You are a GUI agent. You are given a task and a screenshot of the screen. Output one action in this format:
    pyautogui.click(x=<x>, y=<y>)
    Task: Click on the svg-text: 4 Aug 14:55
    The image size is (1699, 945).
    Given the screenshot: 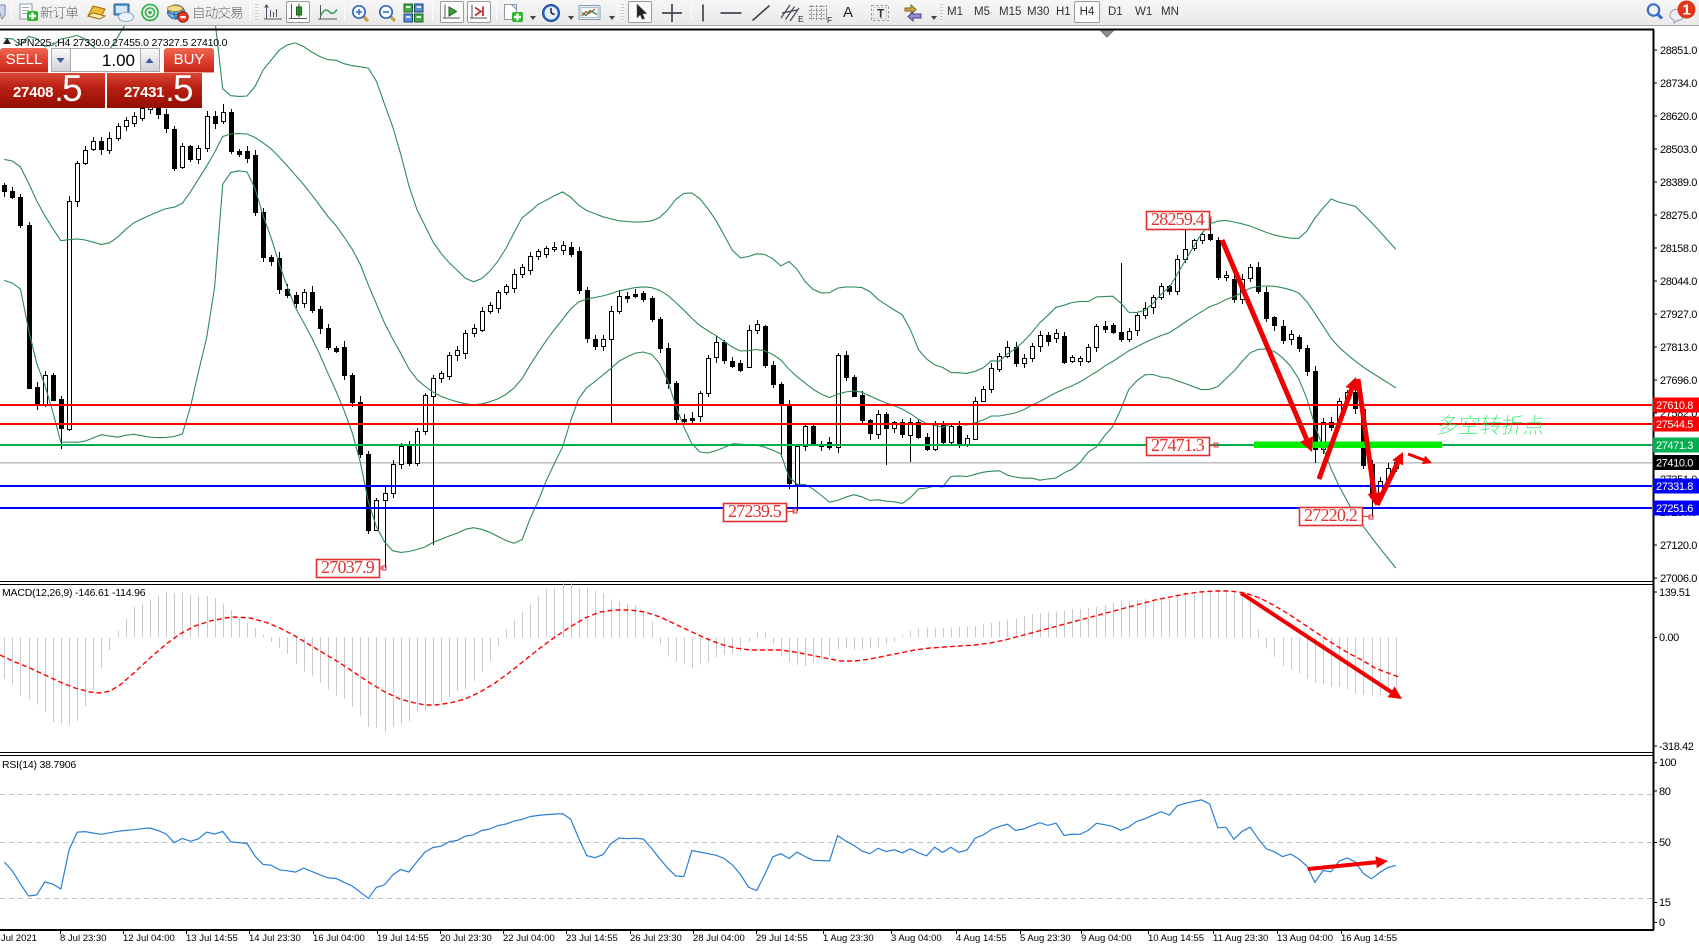 What is the action you would take?
    pyautogui.click(x=981, y=938)
    